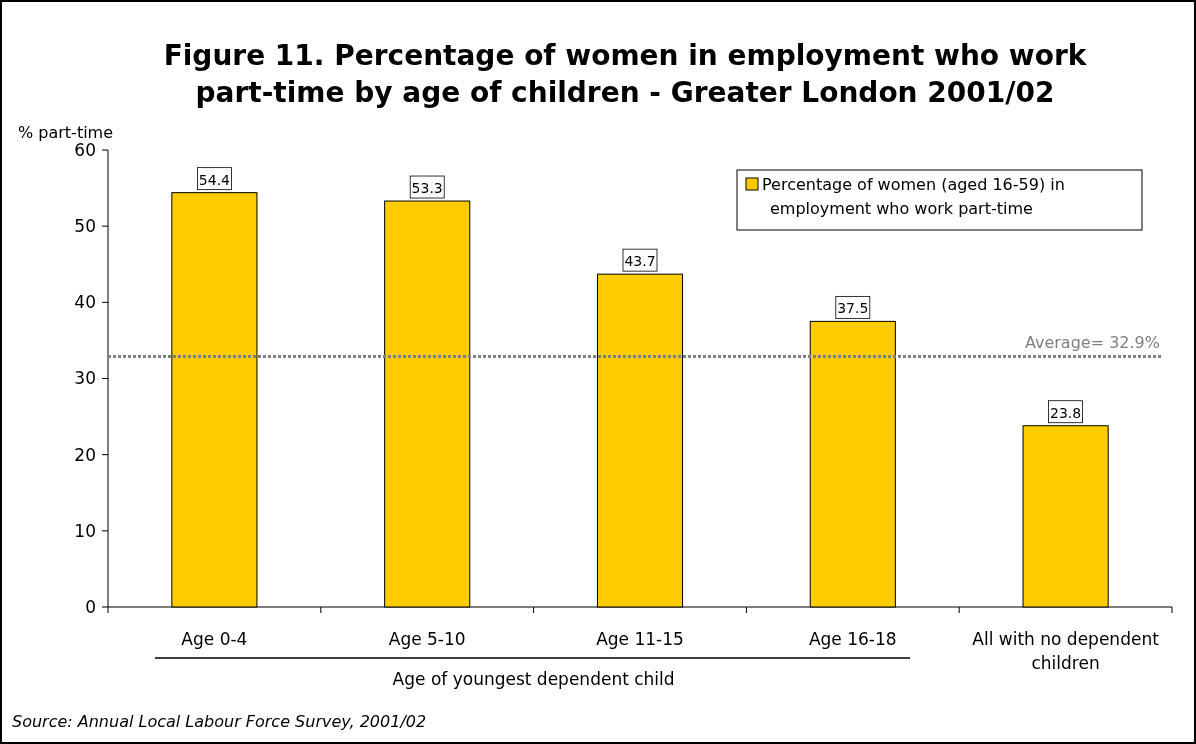  Describe the element at coordinates (85, 226) in the screenshot. I see `y-tick-label: 50` at that location.